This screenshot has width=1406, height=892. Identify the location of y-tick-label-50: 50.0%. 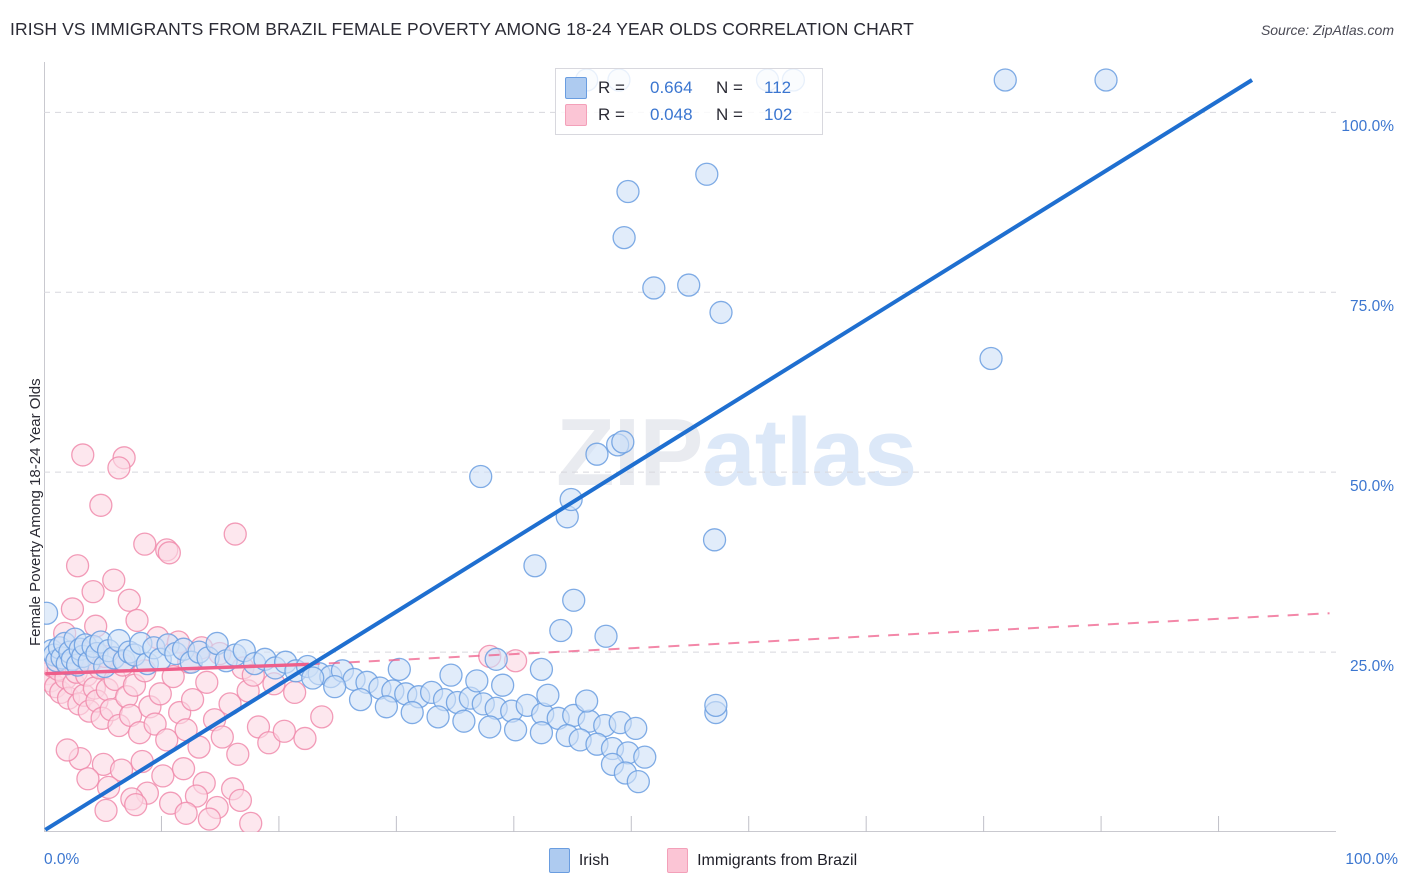
(1372, 487).